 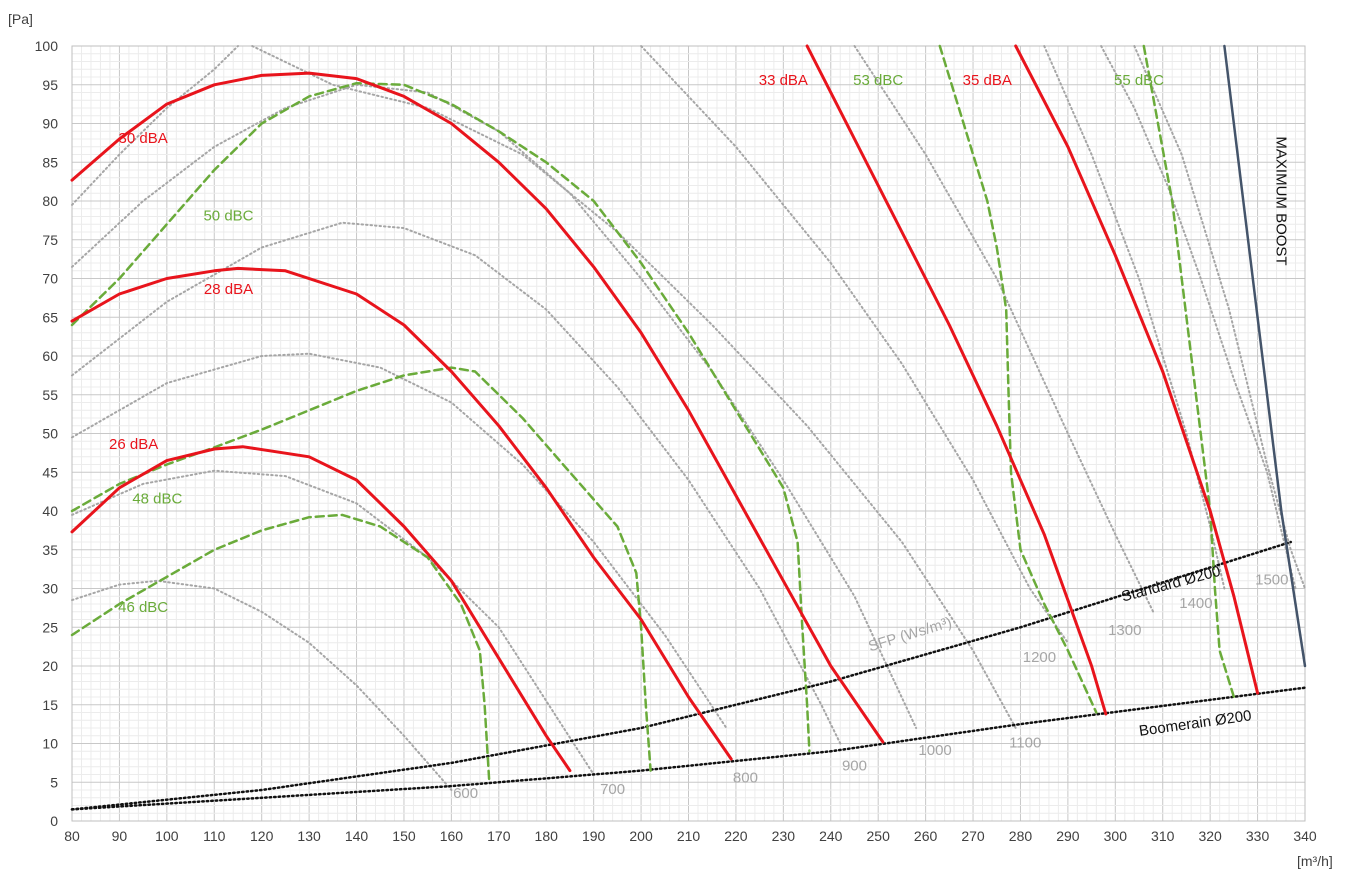 What do you see at coordinates (831, 836) in the screenshot?
I see `x-tick-label: 240` at bounding box center [831, 836].